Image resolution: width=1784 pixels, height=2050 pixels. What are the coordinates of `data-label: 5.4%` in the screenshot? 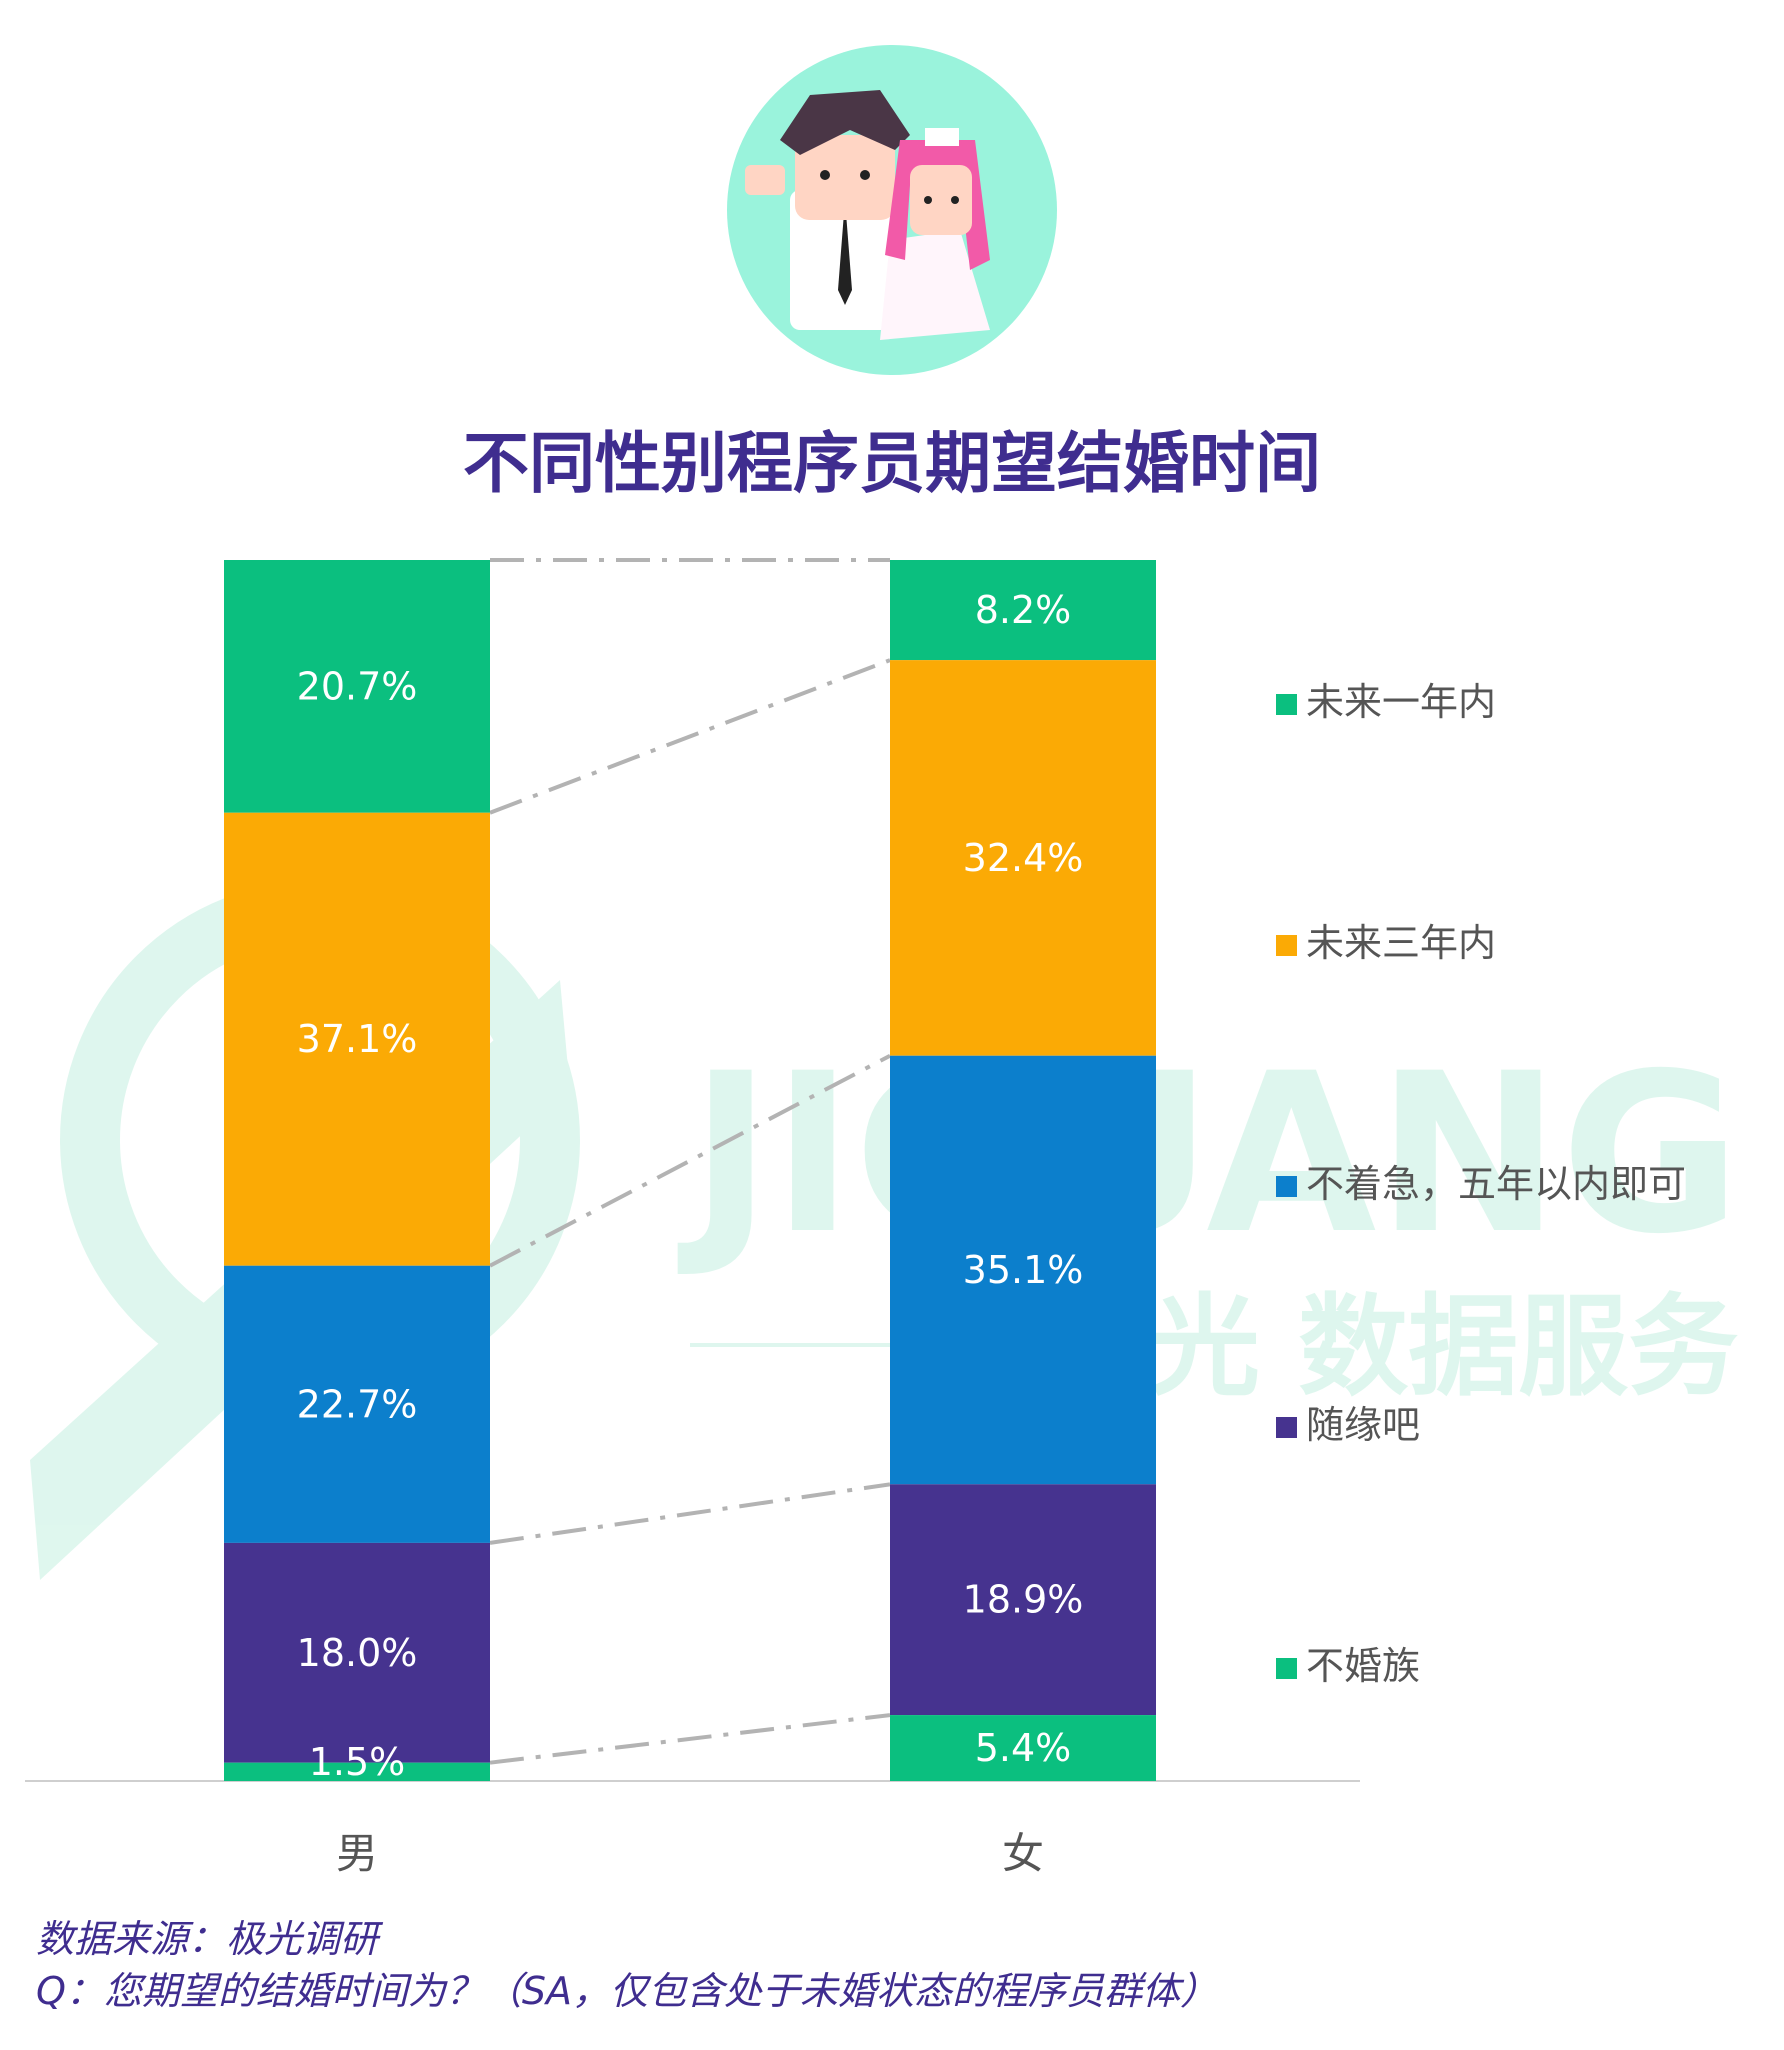 It's located at (1023, 1748).